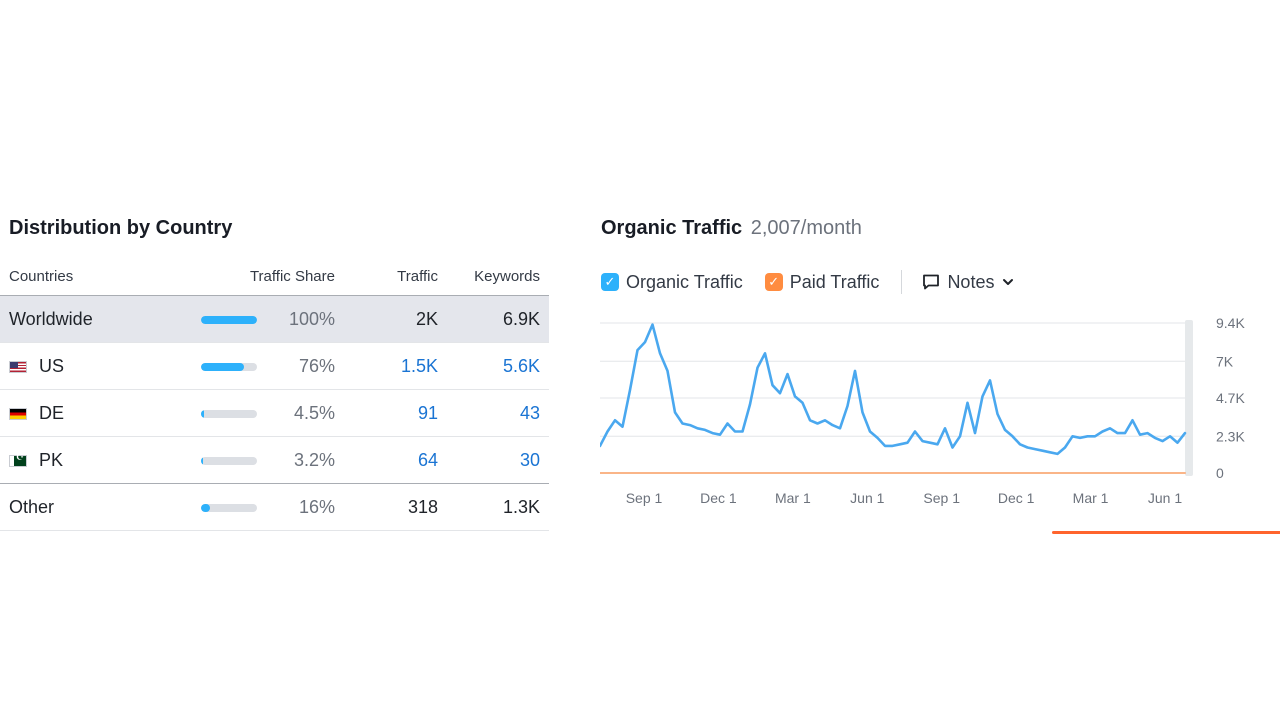 Image resolution: width=1280 pixels, height=720 pixels. Describe the element at coordinates (1220, 473) in the screenshot. I see `y-tick-label: 0` at that location.